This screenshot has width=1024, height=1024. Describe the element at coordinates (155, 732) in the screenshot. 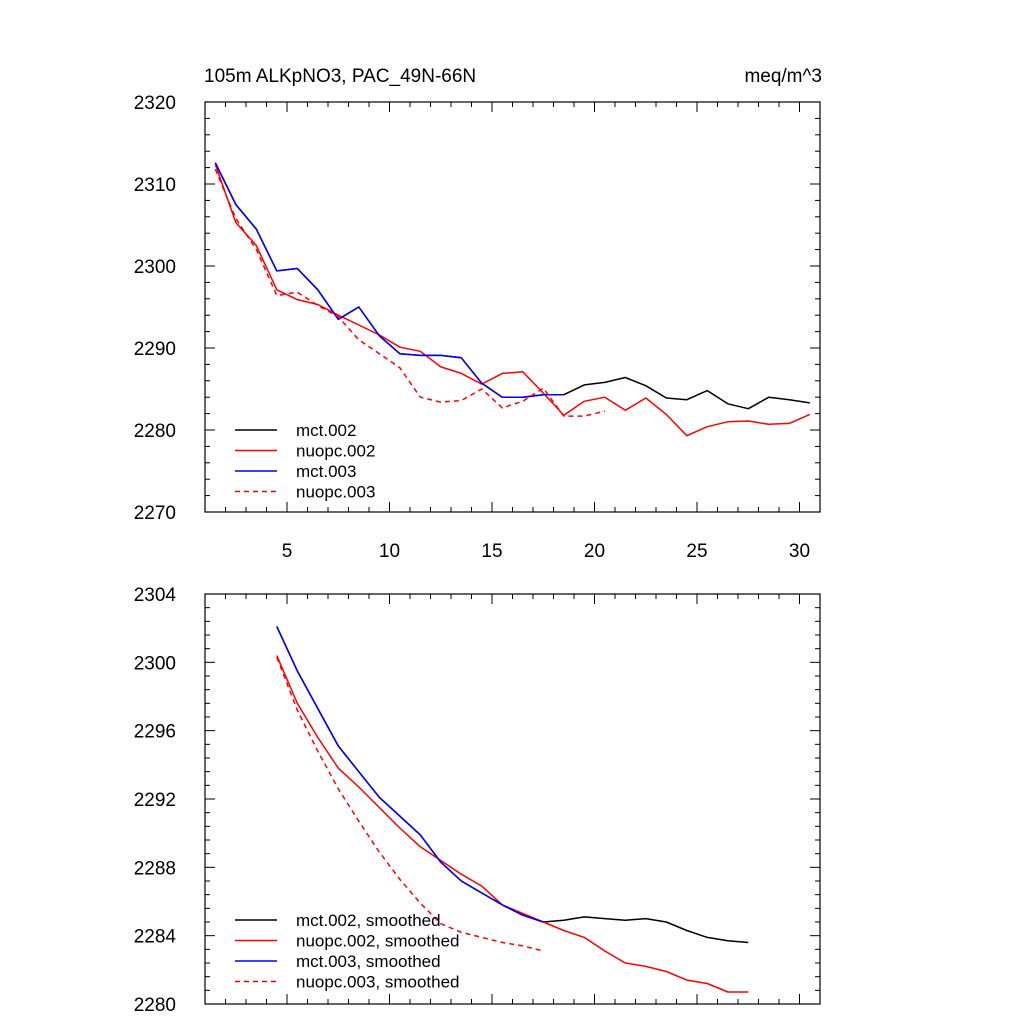

I see `plot2-ytick-label: 2296` at that location.